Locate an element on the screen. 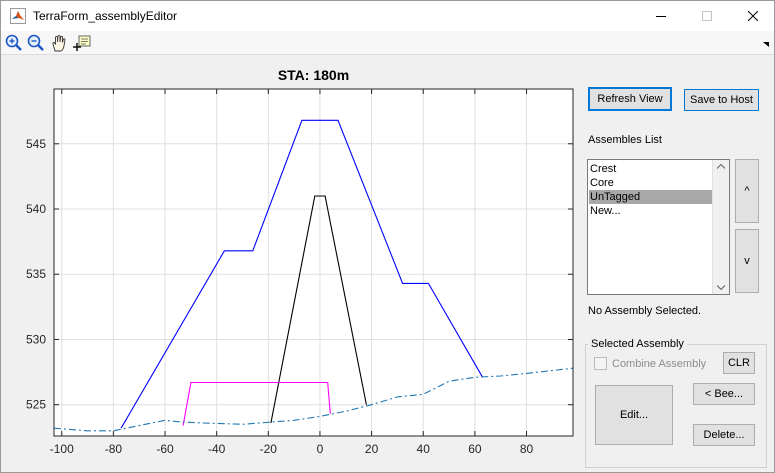  window-title: TerraForm_assemblyEditor is located at coordinates (105, 16).